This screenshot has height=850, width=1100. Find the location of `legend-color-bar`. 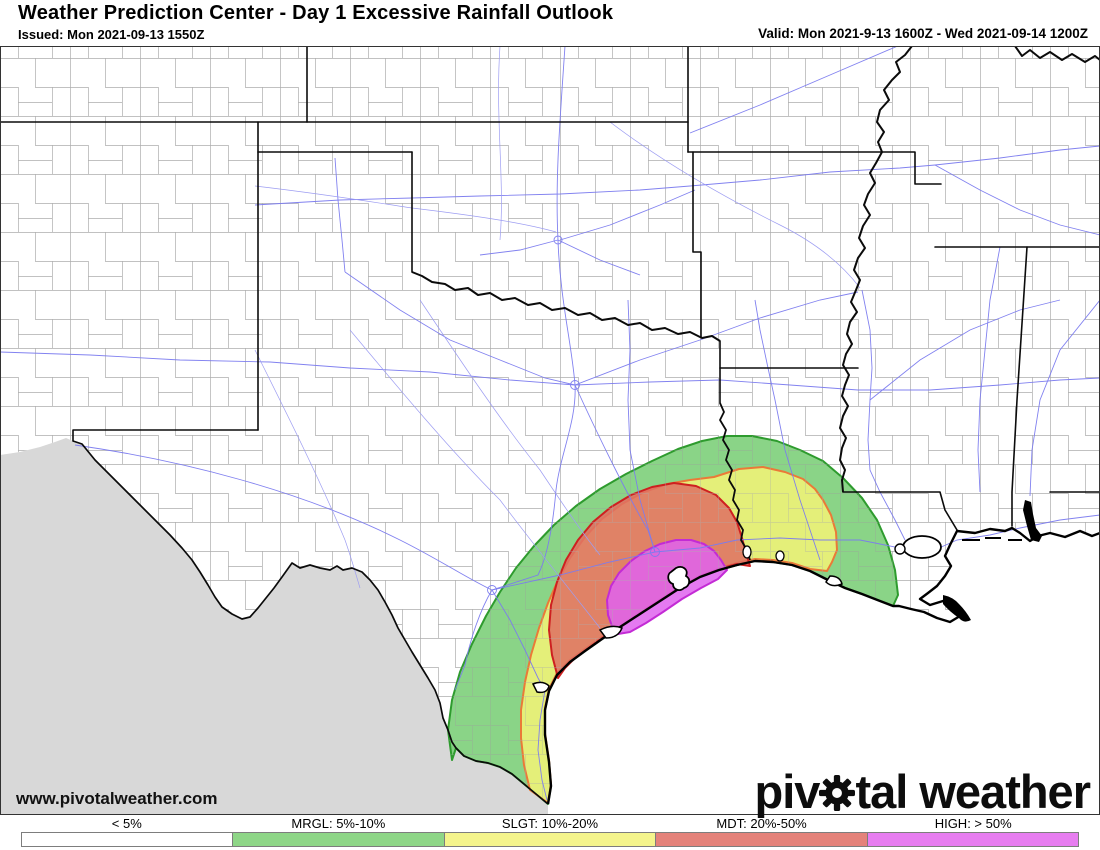

legend-color-bar is located at coordinates (550, 839).